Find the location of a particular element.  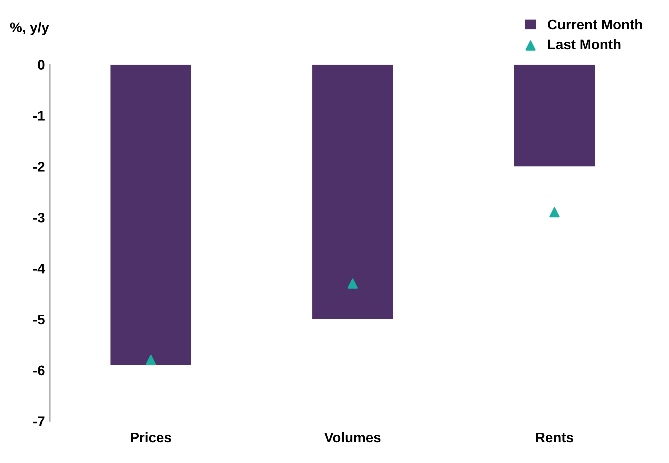

y-tick-label: -7 is located at coordinates (39, 421).